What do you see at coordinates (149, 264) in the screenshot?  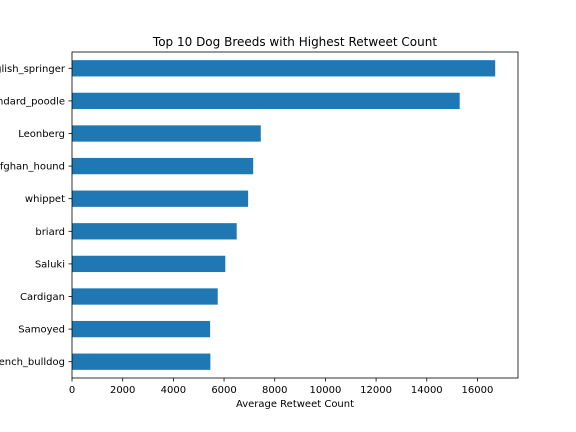 I see `bar-saluki` at bounding box center [149, 264].